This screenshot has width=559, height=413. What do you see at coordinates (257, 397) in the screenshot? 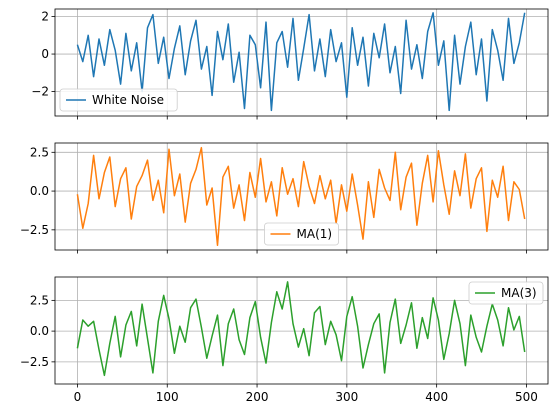
I see `x-tick-label: 200` at bounding box center [257, 397].